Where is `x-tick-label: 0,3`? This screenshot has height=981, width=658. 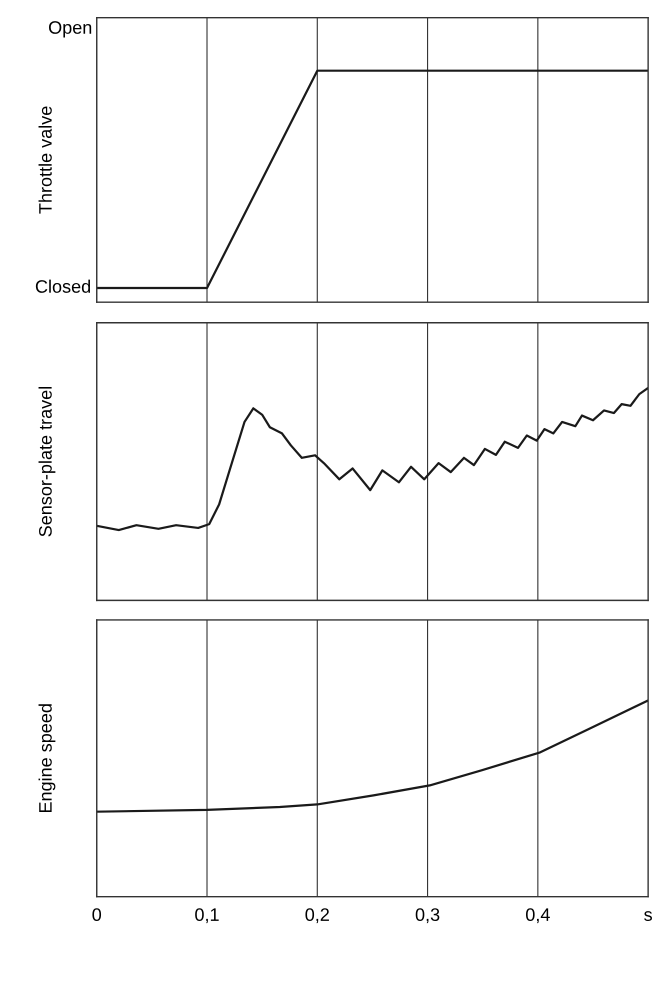
x-tick-label: 0,3 is located at coordinates (428, 916).